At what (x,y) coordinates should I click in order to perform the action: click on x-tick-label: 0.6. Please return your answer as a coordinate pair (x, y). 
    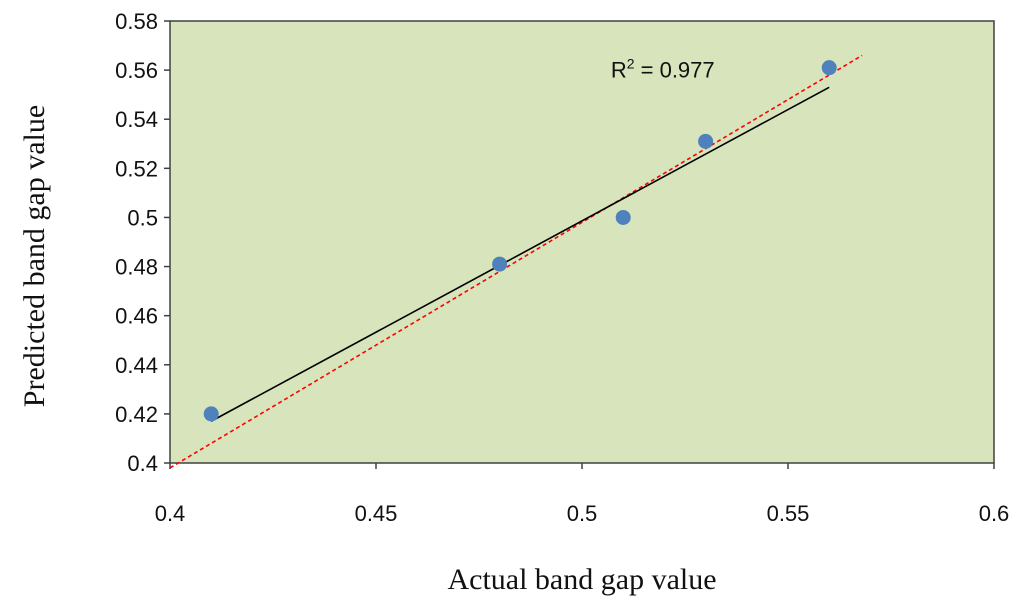
    Looking at the image, I should click on (994, 513).